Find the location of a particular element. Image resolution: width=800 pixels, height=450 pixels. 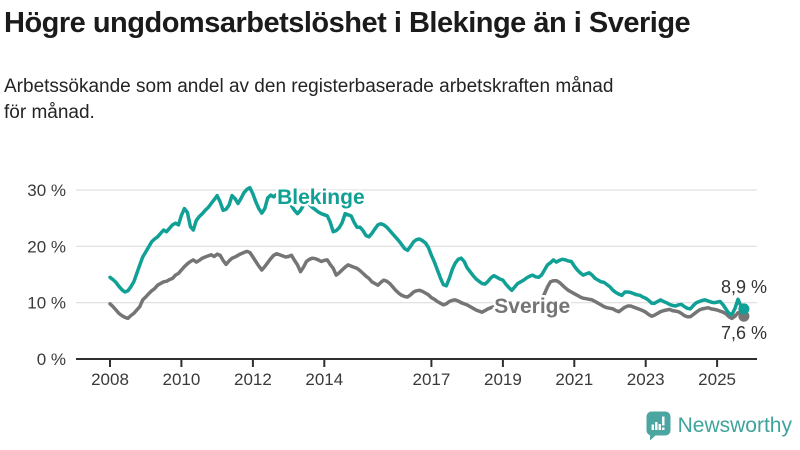

x-tick-label: 2019 is located at coordinates (503, 379).